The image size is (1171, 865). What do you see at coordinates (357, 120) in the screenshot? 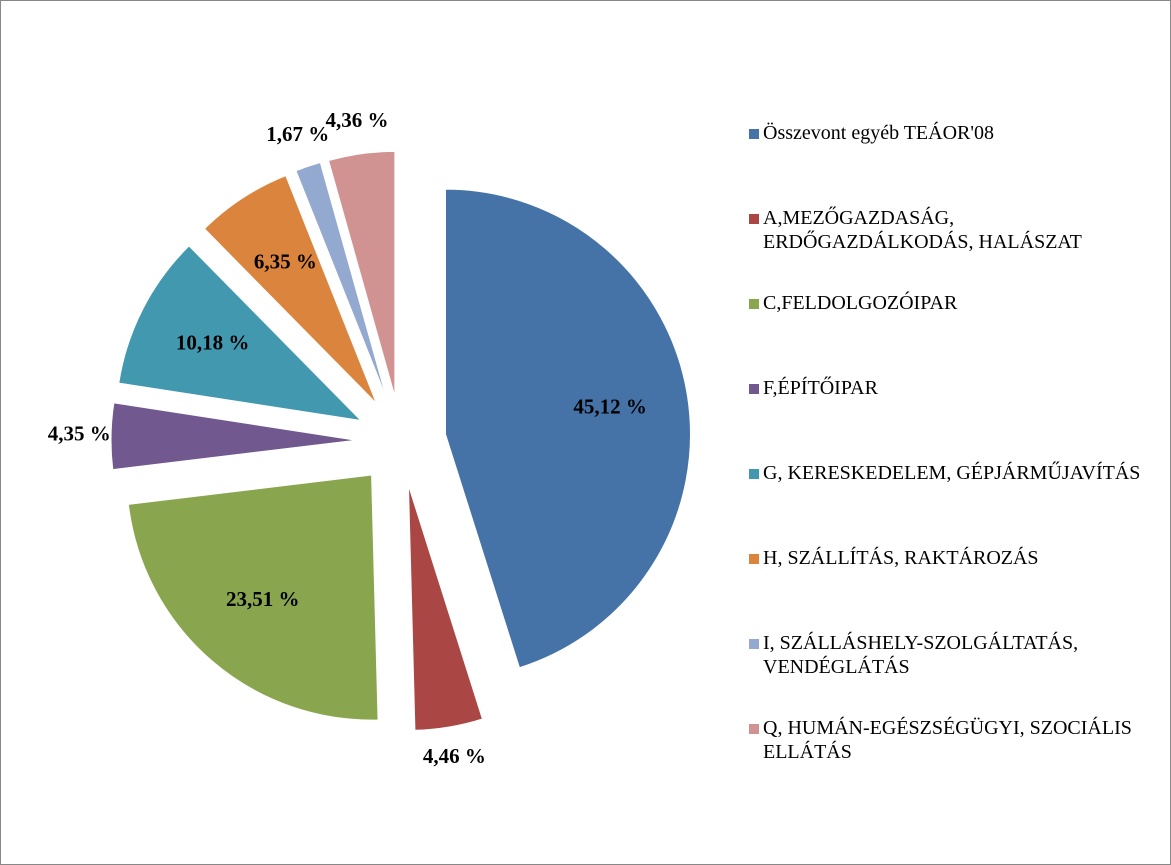
I see `data-label: 4,36 %` at bounding box center [357, 120].